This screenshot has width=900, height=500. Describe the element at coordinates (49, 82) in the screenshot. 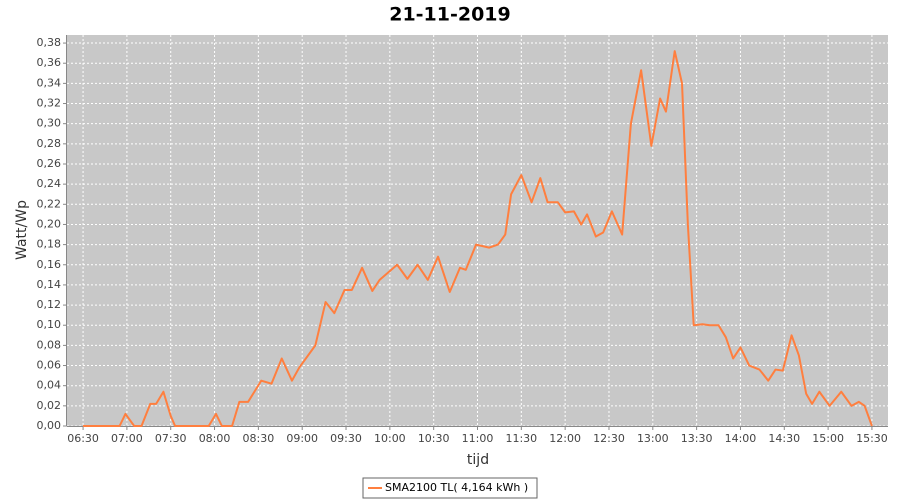

I see `y-tick-label: 0,34` at that location.